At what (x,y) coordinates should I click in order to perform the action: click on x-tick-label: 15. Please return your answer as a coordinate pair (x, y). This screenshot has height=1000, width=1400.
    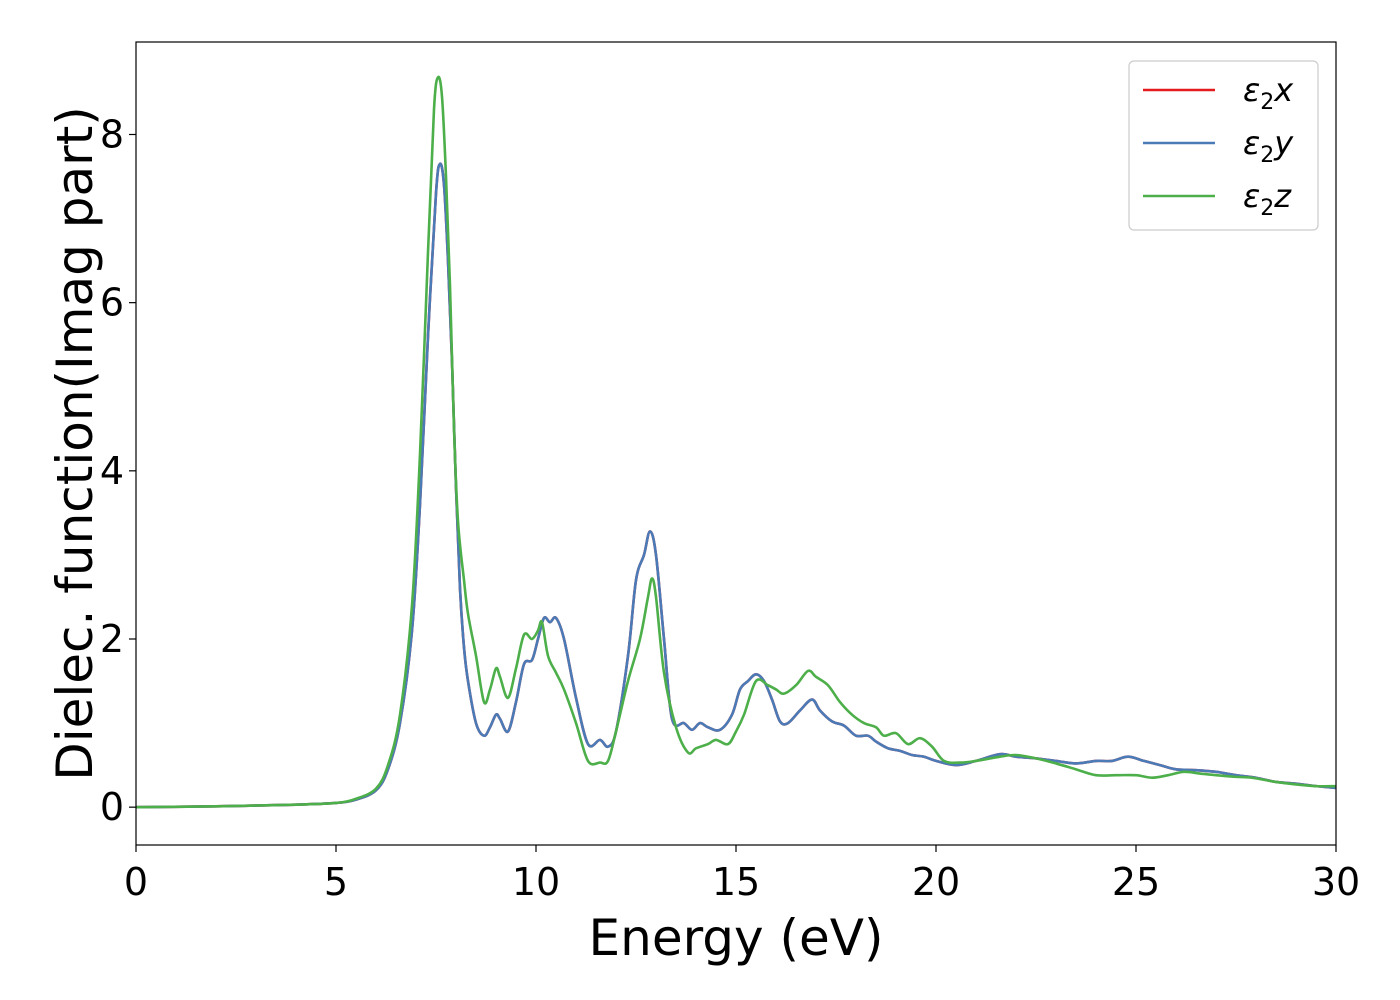
    Looking at the image, I should click on (736, 882).